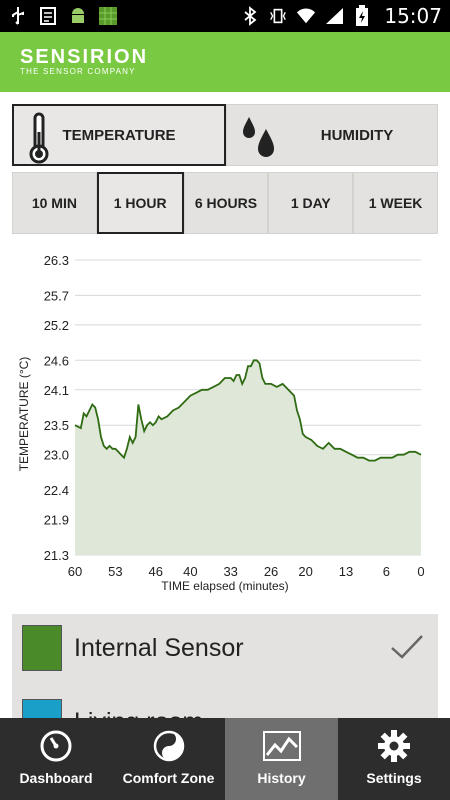 The width and height of the screenshot is (450, 800). I want to click on temperature-label: TEMPERATURE, so click(119, 135).